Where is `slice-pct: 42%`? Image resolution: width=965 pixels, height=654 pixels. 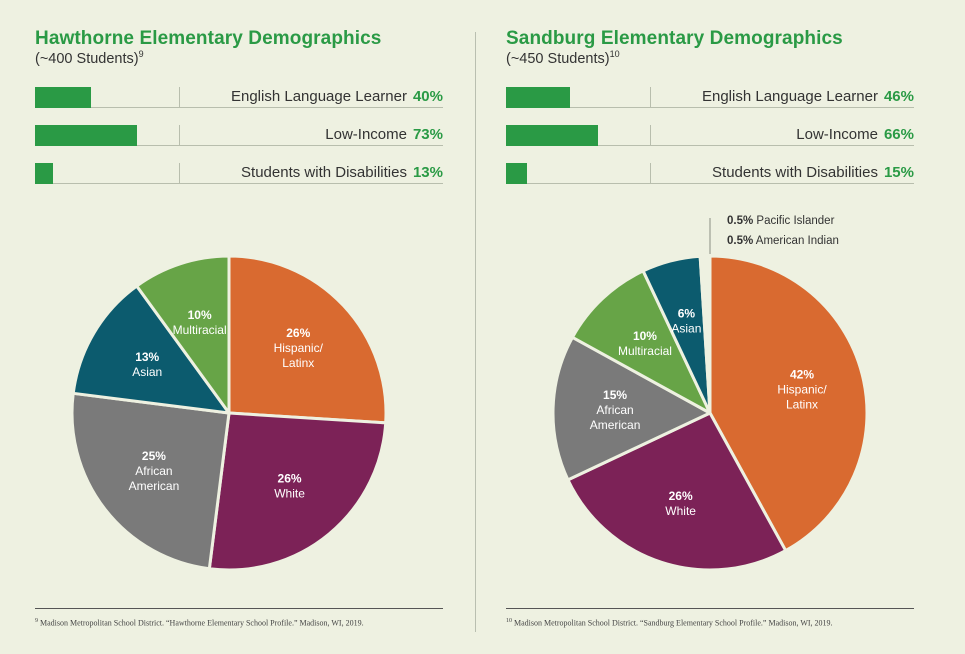 slice-pct: 42% is located at coordinates (802, 374).